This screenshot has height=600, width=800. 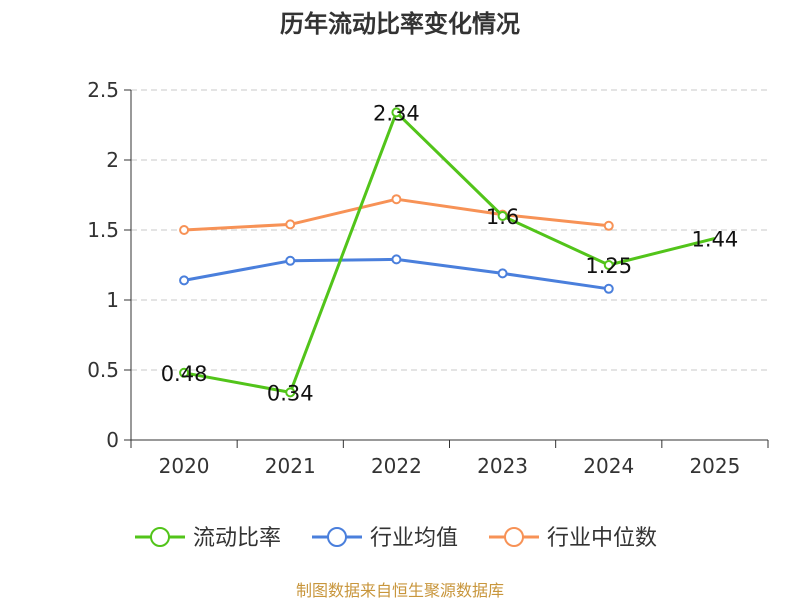 What do you see at coordinates (400, 590) in the screenshot?
I see `source-note: 制图数据来自恒生聚源数据库` at bounding box center [400, 590].